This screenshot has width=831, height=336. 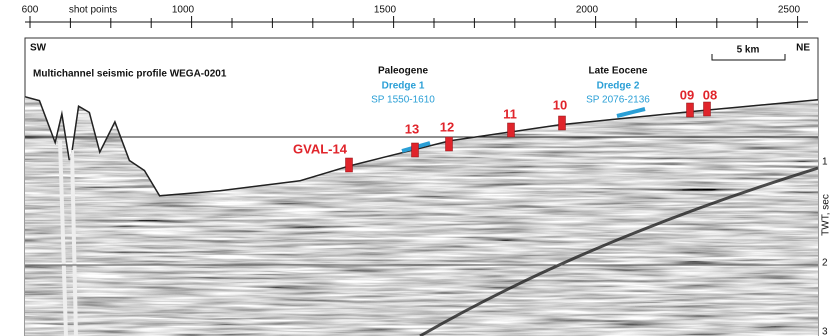 What do you see at coordinates (825, 162) in the screenshot?
I see `time-tick-label: 1` at bounding box center [825, 162].